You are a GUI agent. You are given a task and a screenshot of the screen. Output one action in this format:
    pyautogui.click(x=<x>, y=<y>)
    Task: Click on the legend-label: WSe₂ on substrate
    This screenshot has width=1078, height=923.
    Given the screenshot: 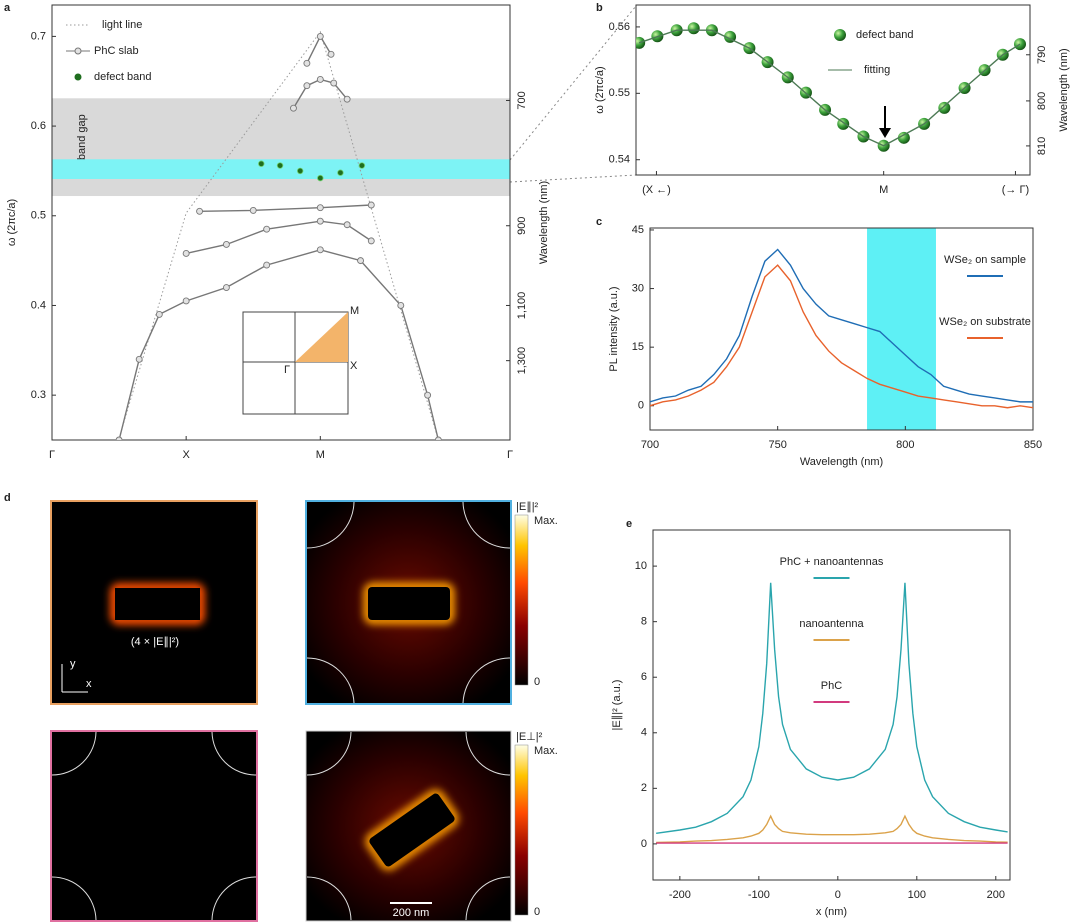 What is the action you would take?
    pyautogui.click(x=985, y=322)
    